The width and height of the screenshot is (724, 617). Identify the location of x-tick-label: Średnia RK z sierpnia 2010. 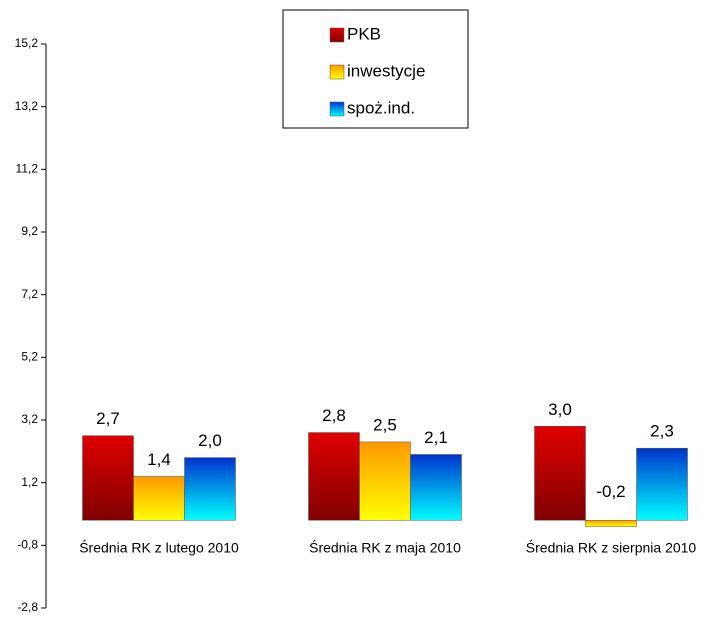
(611, 547).